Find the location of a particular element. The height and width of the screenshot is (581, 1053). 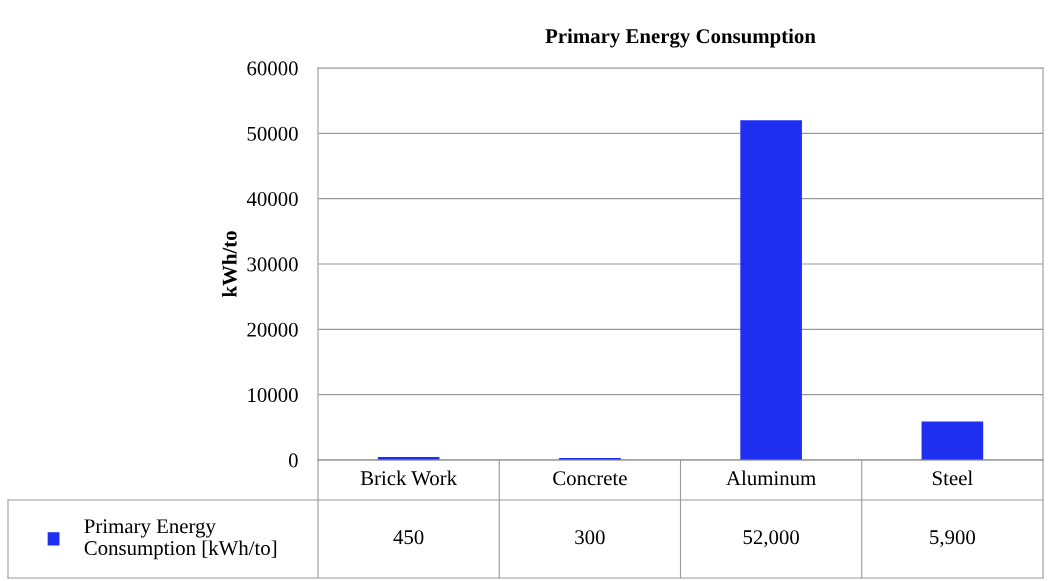

y-tick-label: 40000 is located at coordinates (272, 199).